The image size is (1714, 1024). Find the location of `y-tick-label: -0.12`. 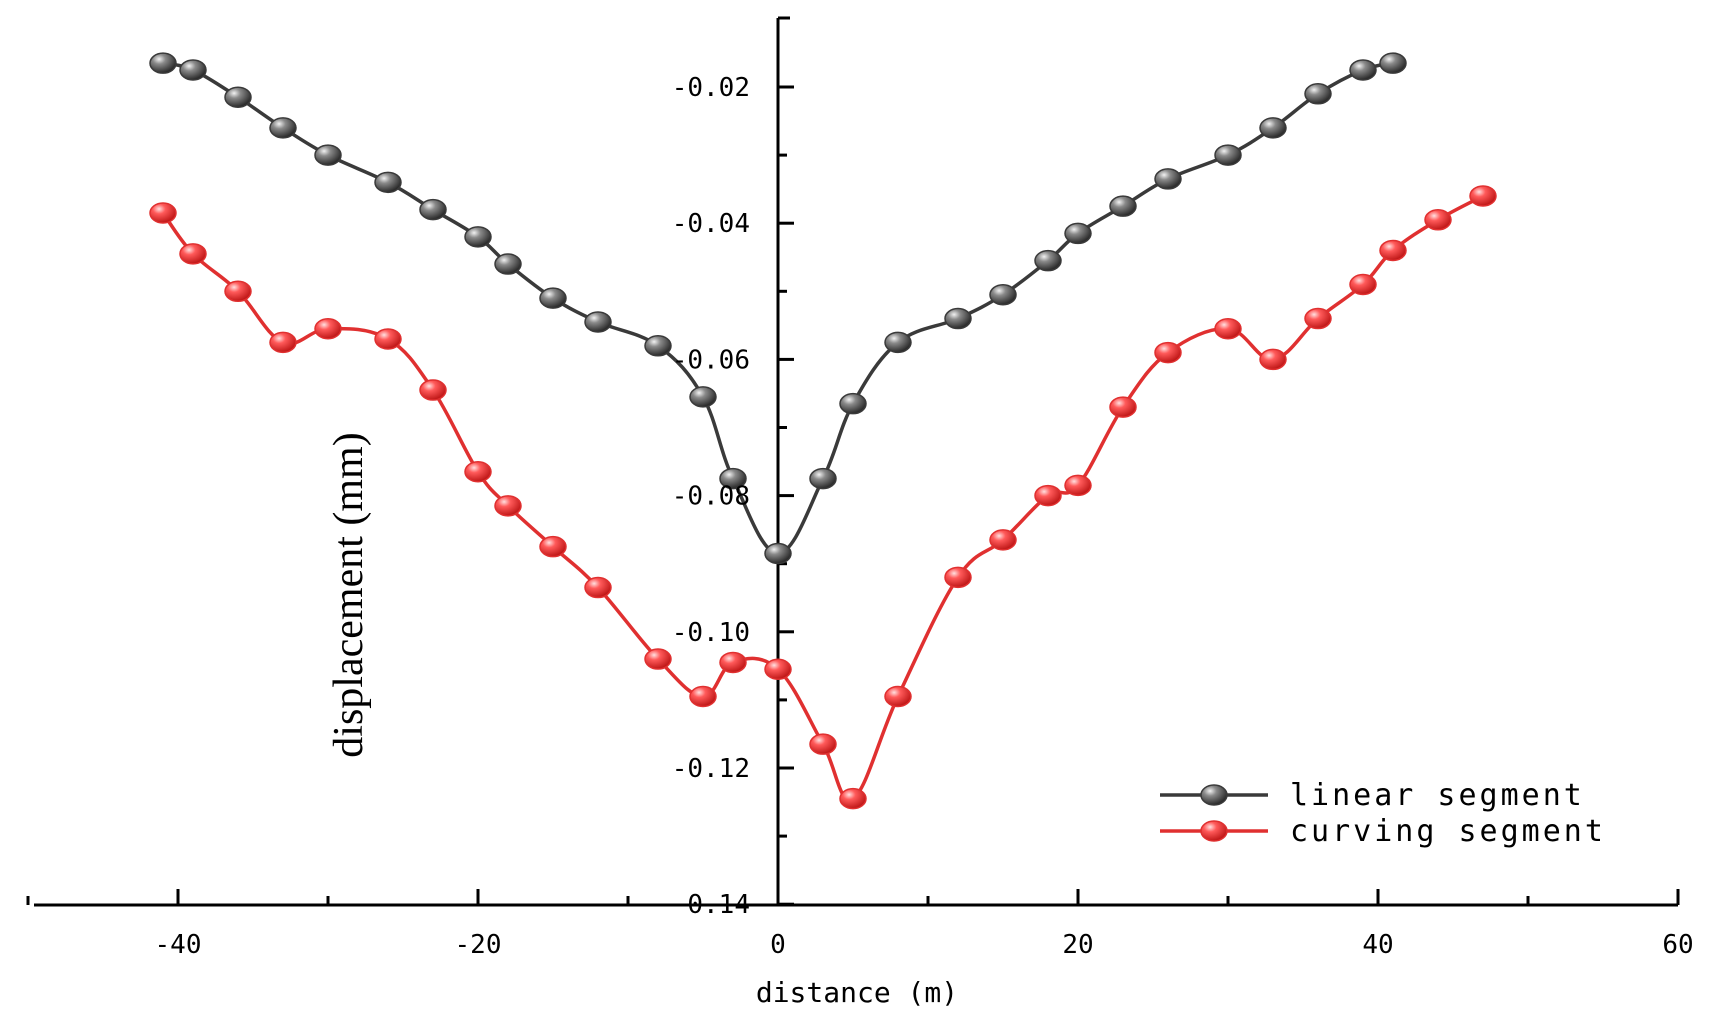

y-tick-label: -0.12 is located at coordinates (711, 769).